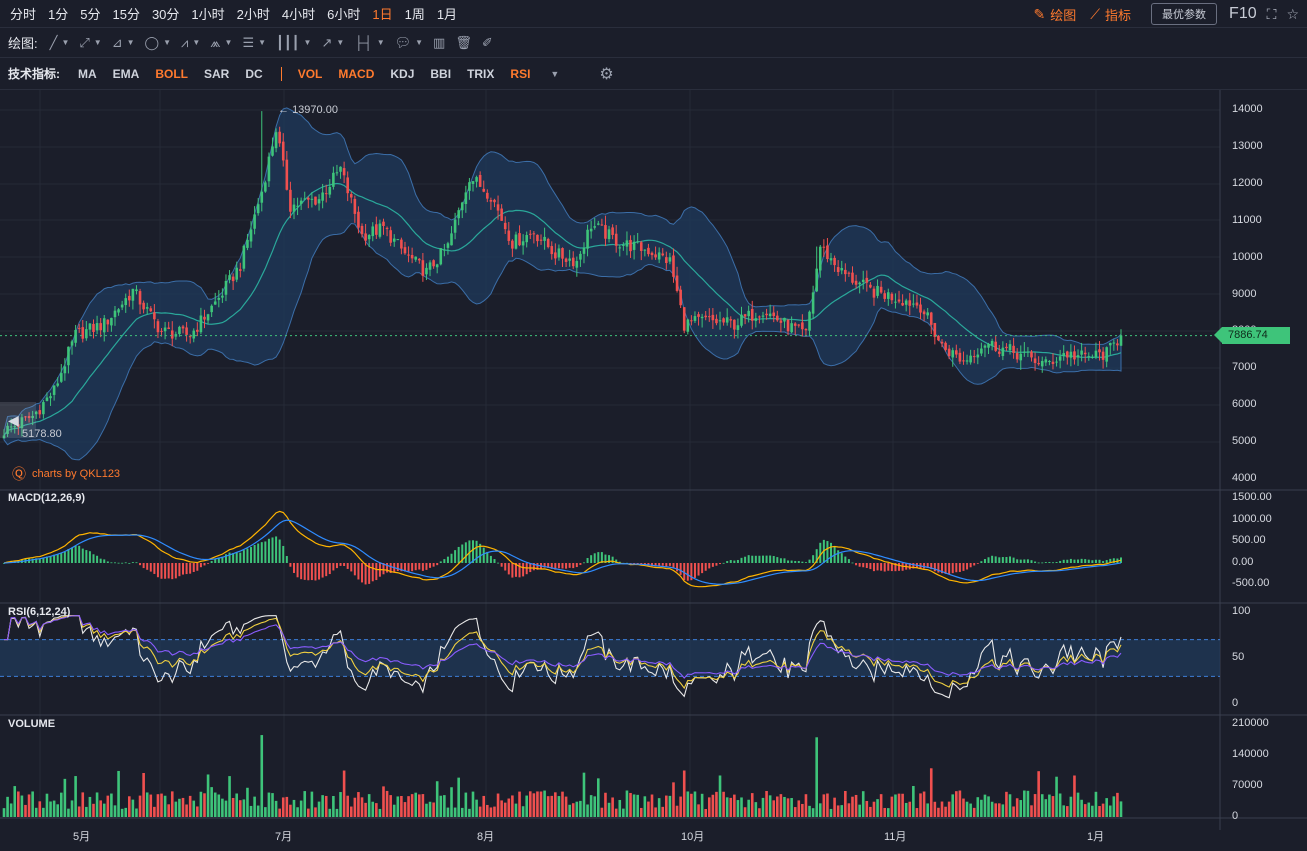  I want to click on pattern-tool-icon: ⩕ ▼, so click(221, 42).